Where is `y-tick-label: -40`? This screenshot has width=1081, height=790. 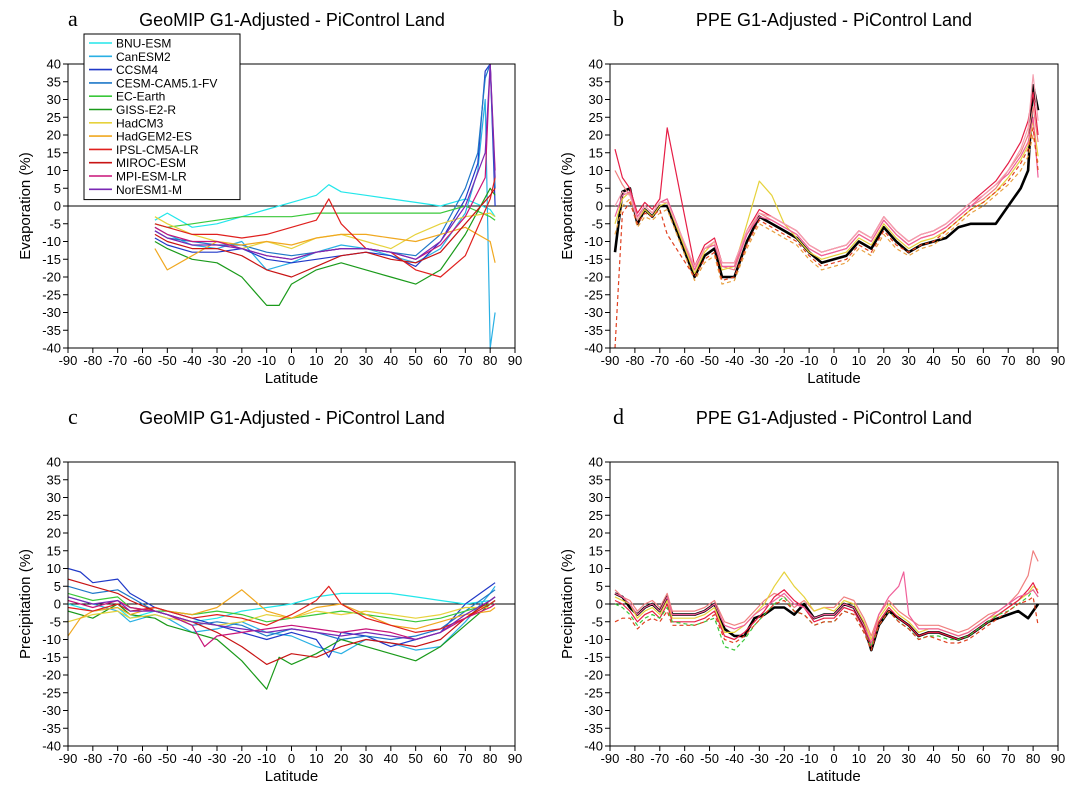 y-tick-label: -40 is located at coordinates (51, 348).